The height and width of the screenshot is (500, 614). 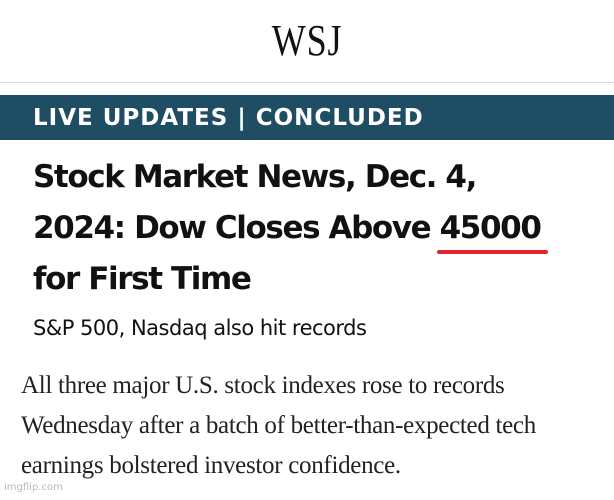 I want to click on wsj-logo: WSJ, so click(x=307, y=40).